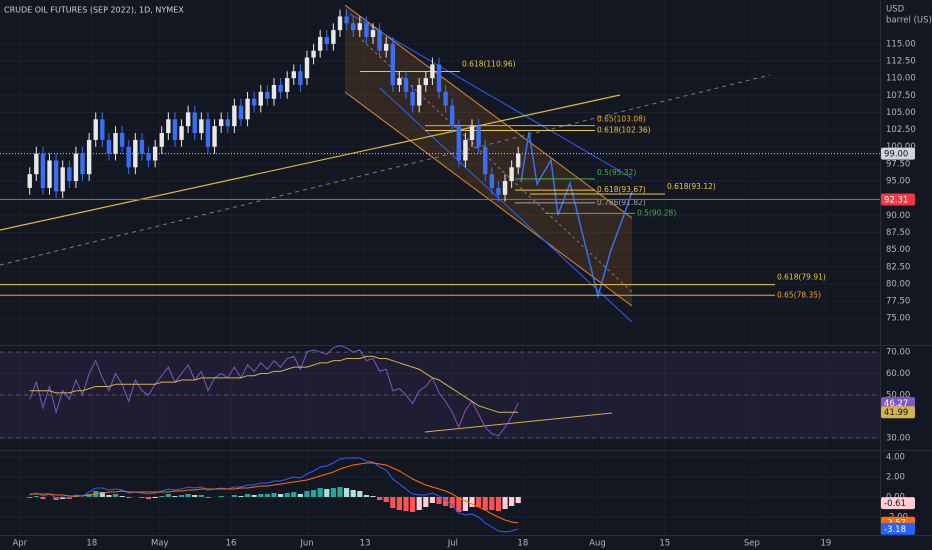  I want to click on y-tick-label: 115.00, so click(901, 44).